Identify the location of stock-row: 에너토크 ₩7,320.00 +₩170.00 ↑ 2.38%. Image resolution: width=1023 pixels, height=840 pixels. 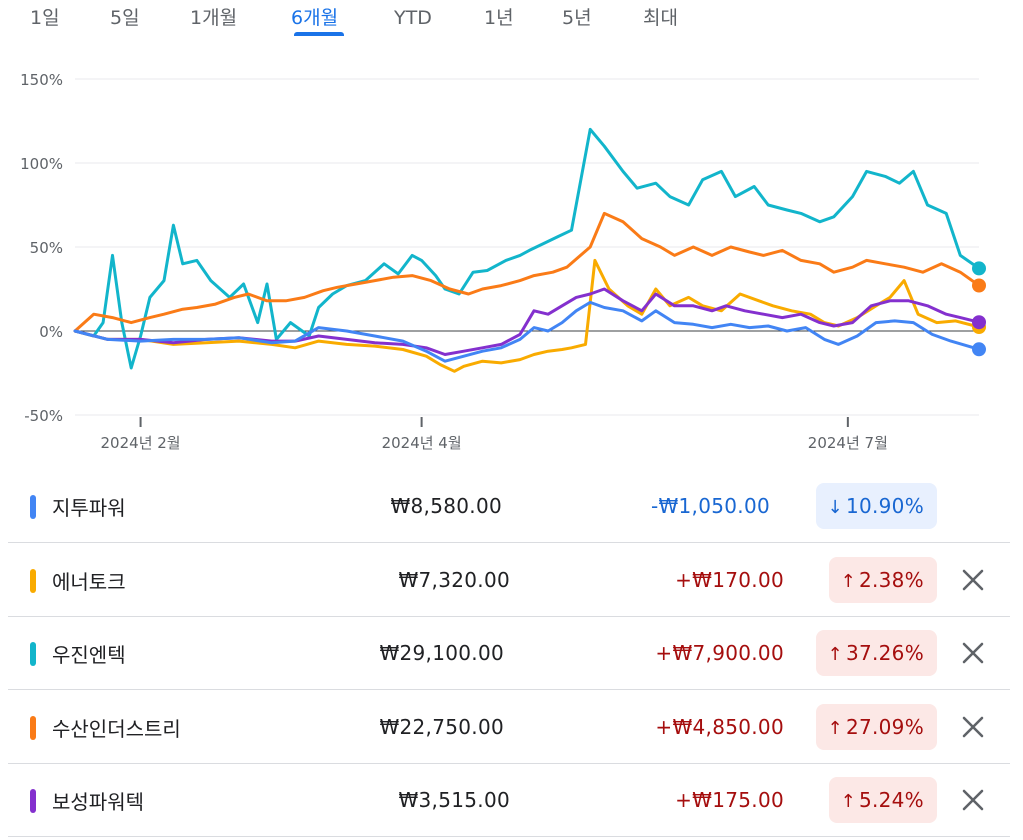
(505, 580).